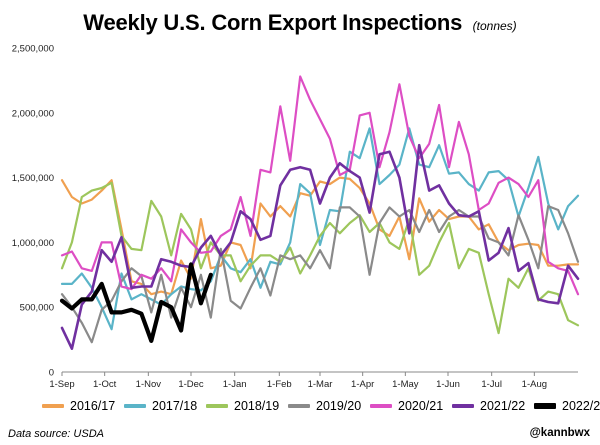 This screenshot has height=445, width=600. Describe the element at coordinates (421, 406) in the screenshot. I see `legend-label: 2020/21` at that location.